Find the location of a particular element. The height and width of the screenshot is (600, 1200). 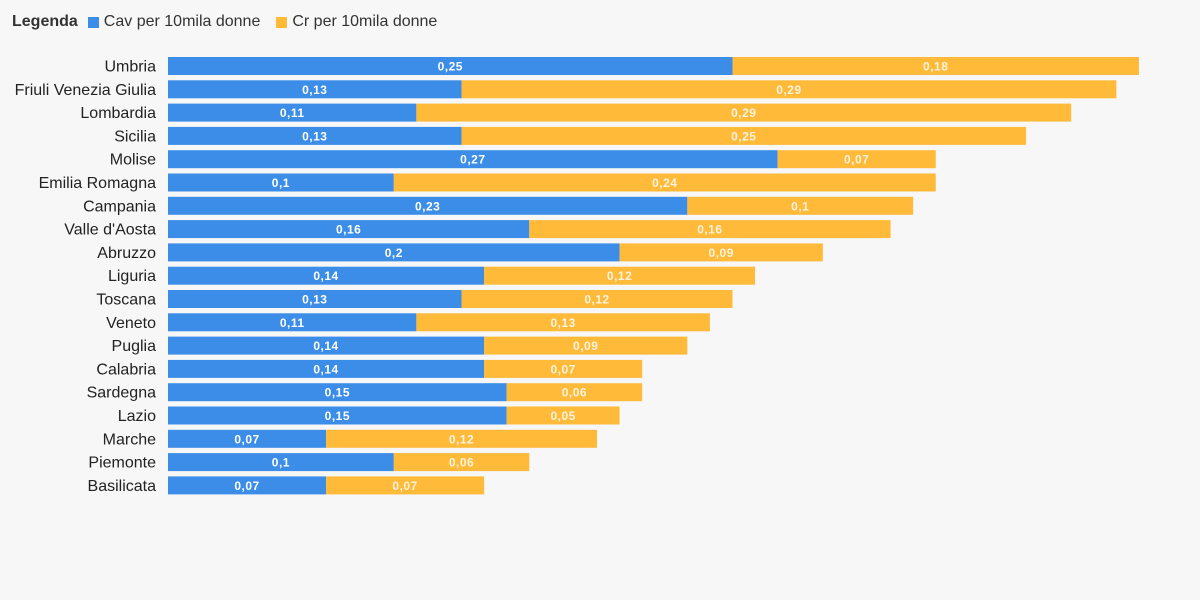

value-label-cr-puglia: 0,09 is located at coordinates (585, 346).